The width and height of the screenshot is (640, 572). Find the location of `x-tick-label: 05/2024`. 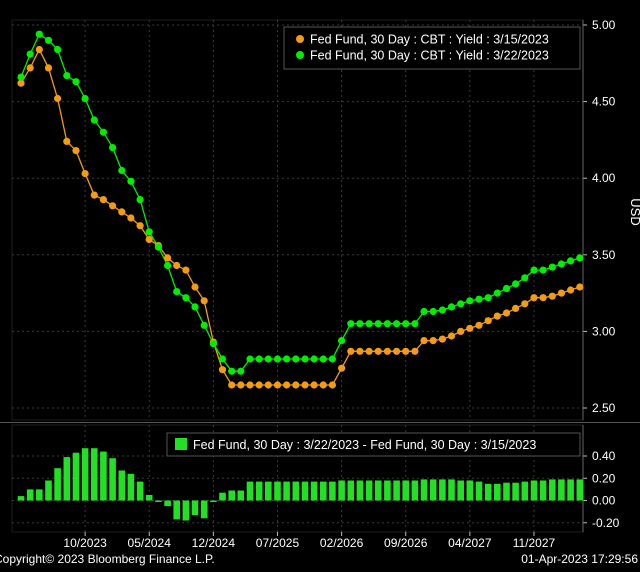

x-tick-label: 05/2024 is located at coordinates (150, 543).